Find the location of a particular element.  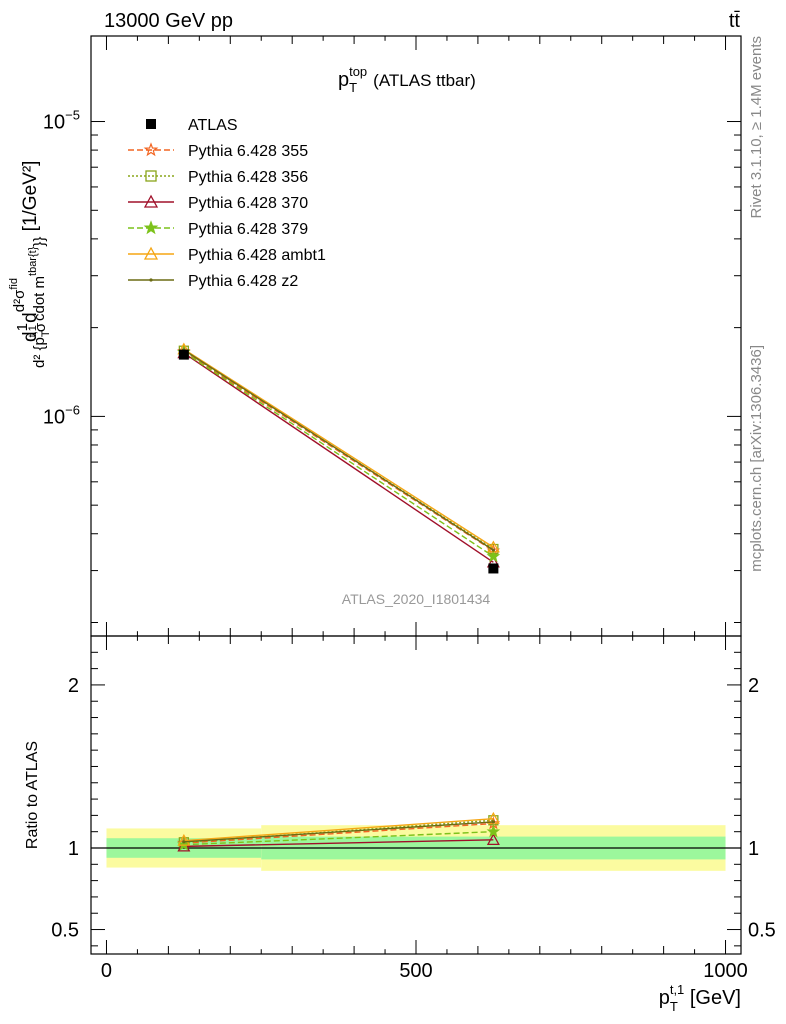

legend-entry: Pythia 6.428 z2 is located at coordinates (213, 281).